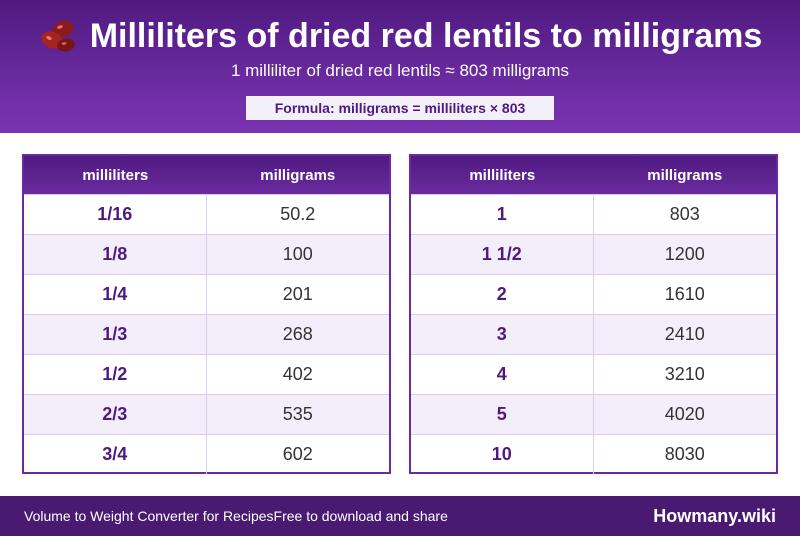  What do you see at coordinates (115, 334) in the screenshot?
I see `milliliters-cell: 1/3` at bounding box center [115, 334].